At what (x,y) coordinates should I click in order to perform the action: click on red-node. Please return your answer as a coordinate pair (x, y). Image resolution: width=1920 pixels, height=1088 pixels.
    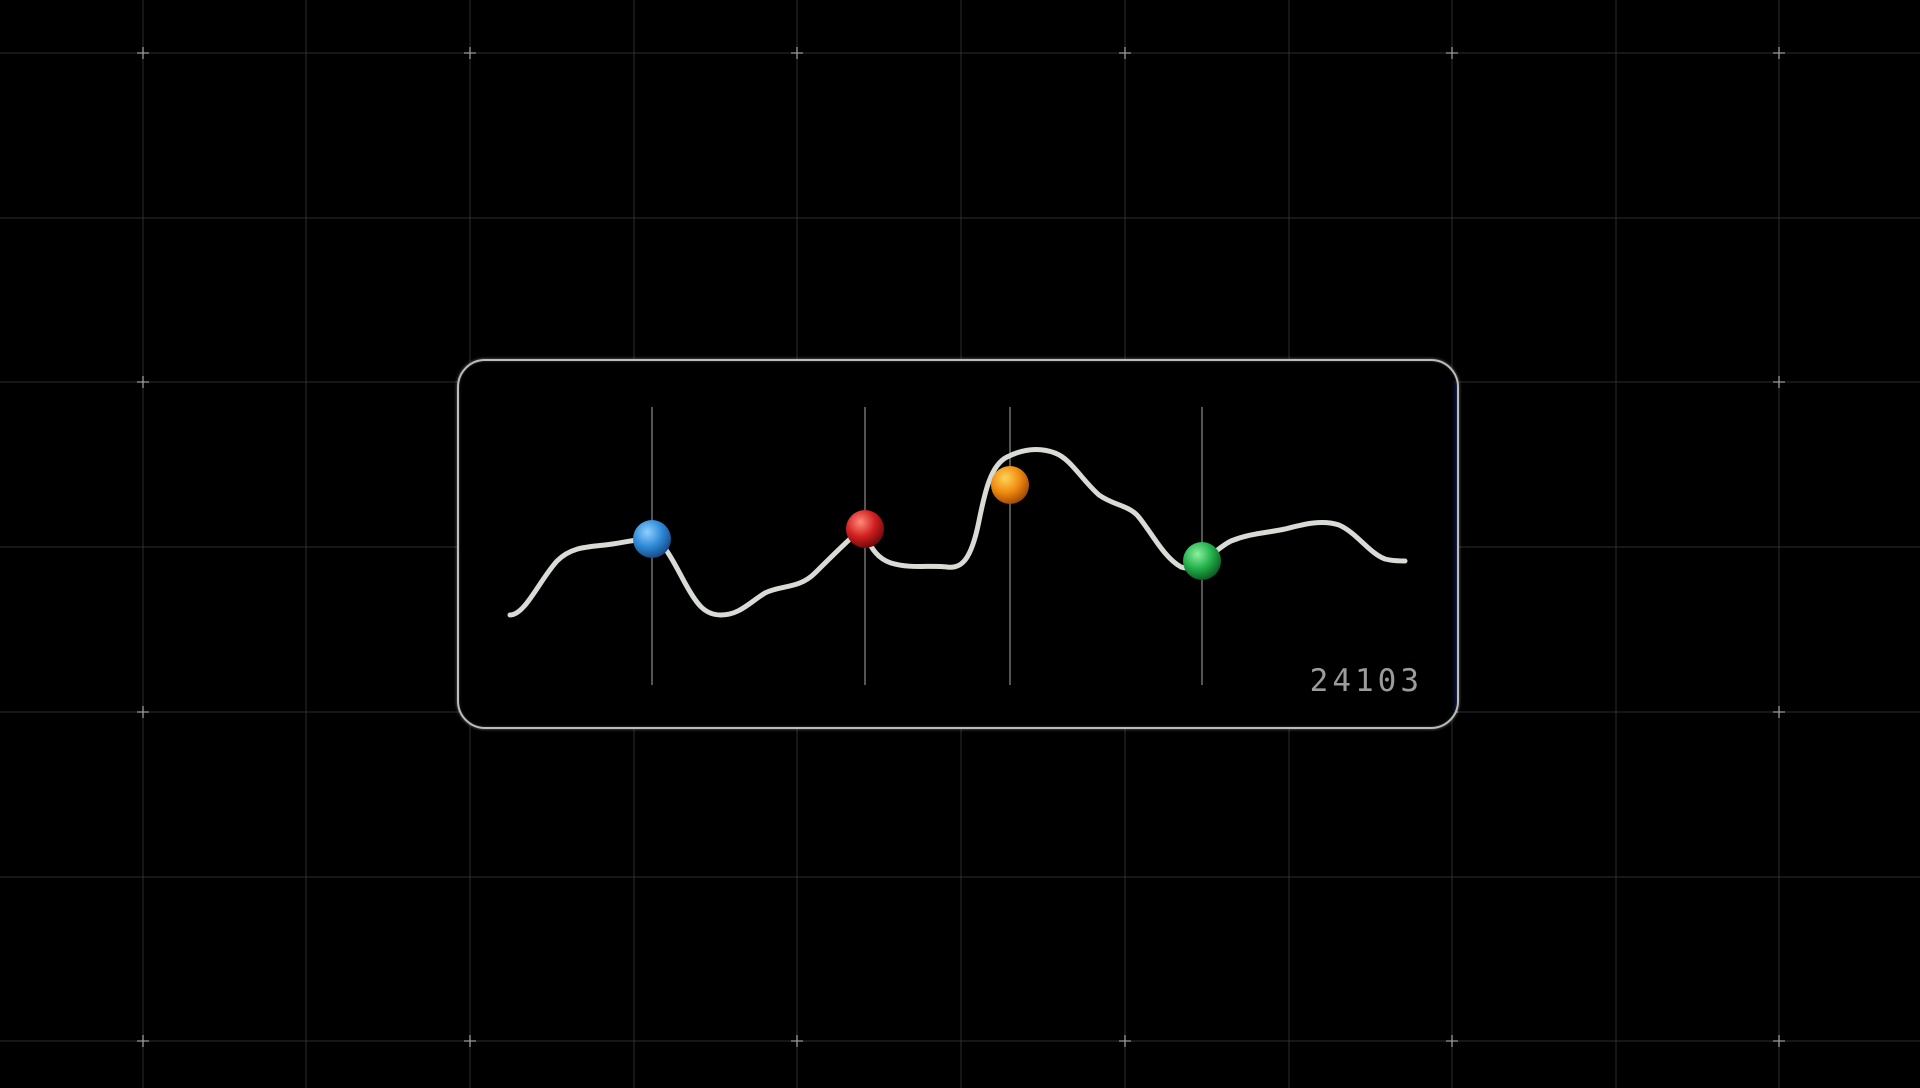
    Looking at the image, I should click on (865, 529).